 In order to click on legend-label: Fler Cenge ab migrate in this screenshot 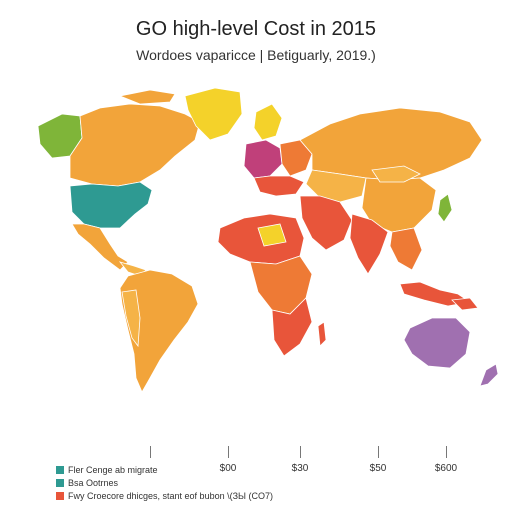, I will do `click(113, 469)`.